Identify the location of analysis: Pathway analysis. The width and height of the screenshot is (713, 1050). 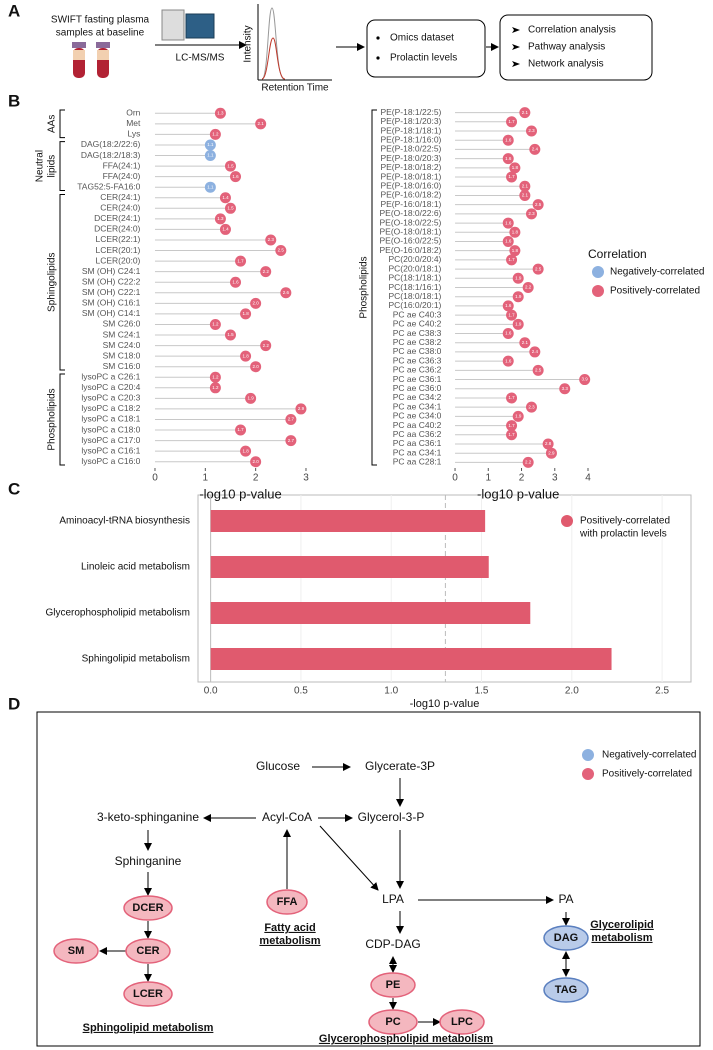
(566, 47).